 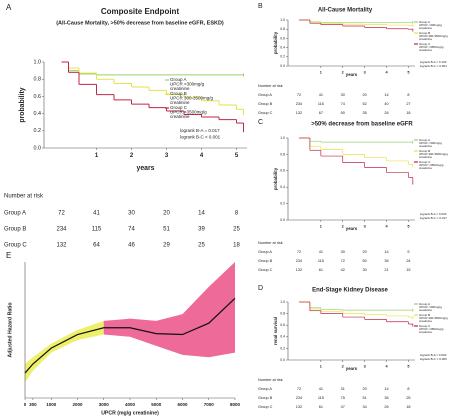 I want to click on y-tick-label: 0.8, so click(x=38, y=80).